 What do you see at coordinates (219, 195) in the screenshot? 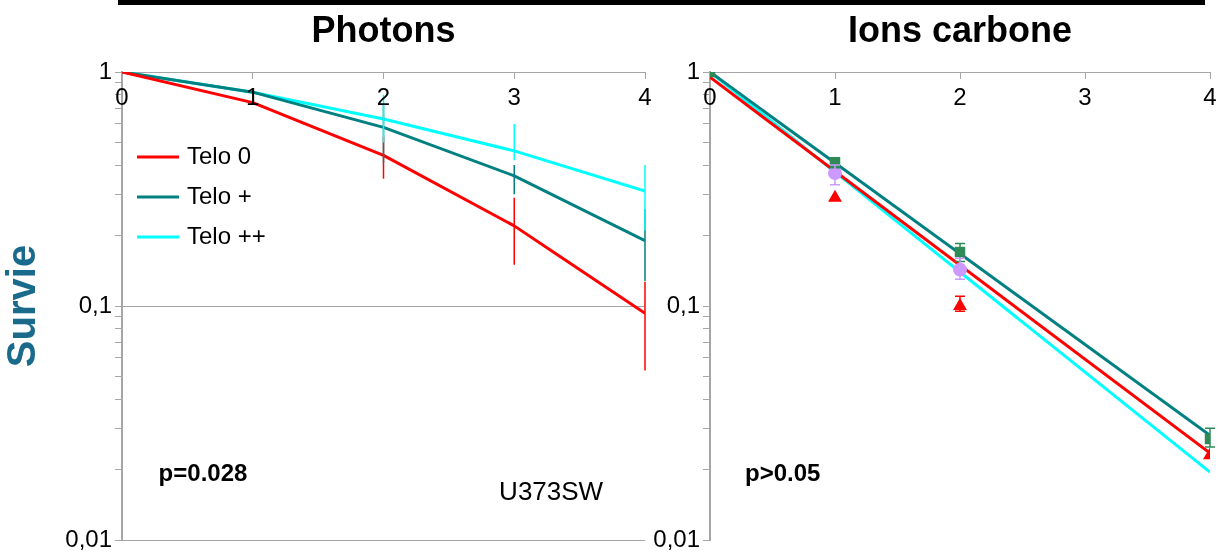
I see `legend-label: Telo +` at bounding box center [219, 195].